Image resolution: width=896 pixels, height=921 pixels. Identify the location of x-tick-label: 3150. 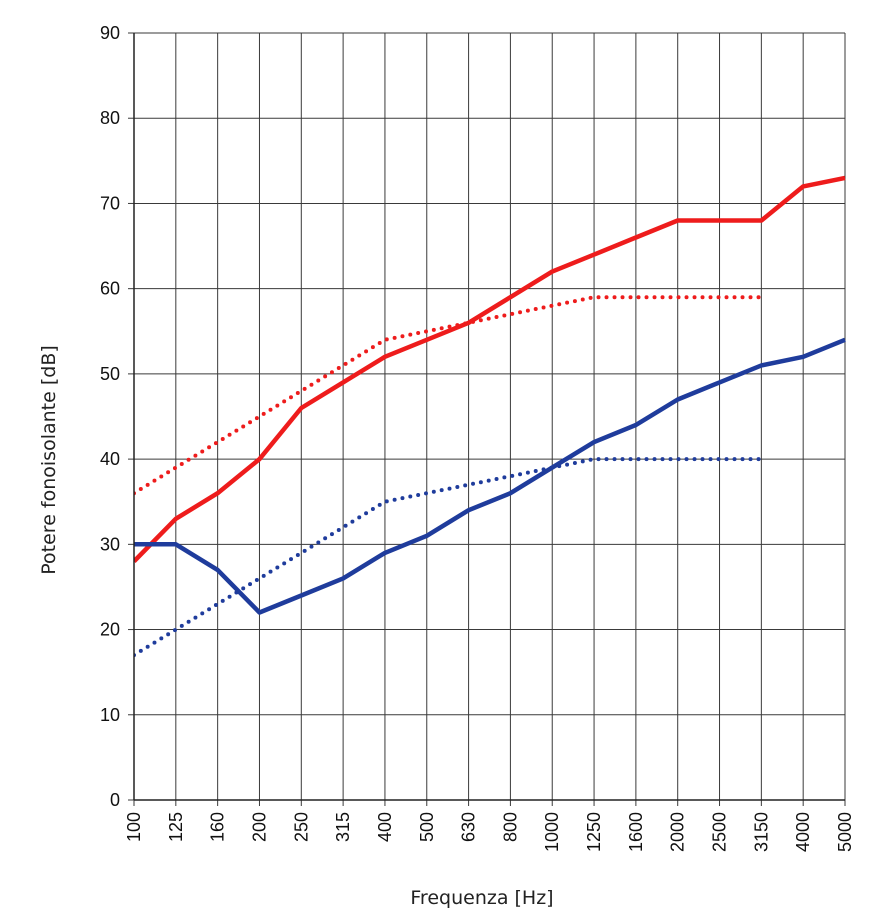
(761, 832).